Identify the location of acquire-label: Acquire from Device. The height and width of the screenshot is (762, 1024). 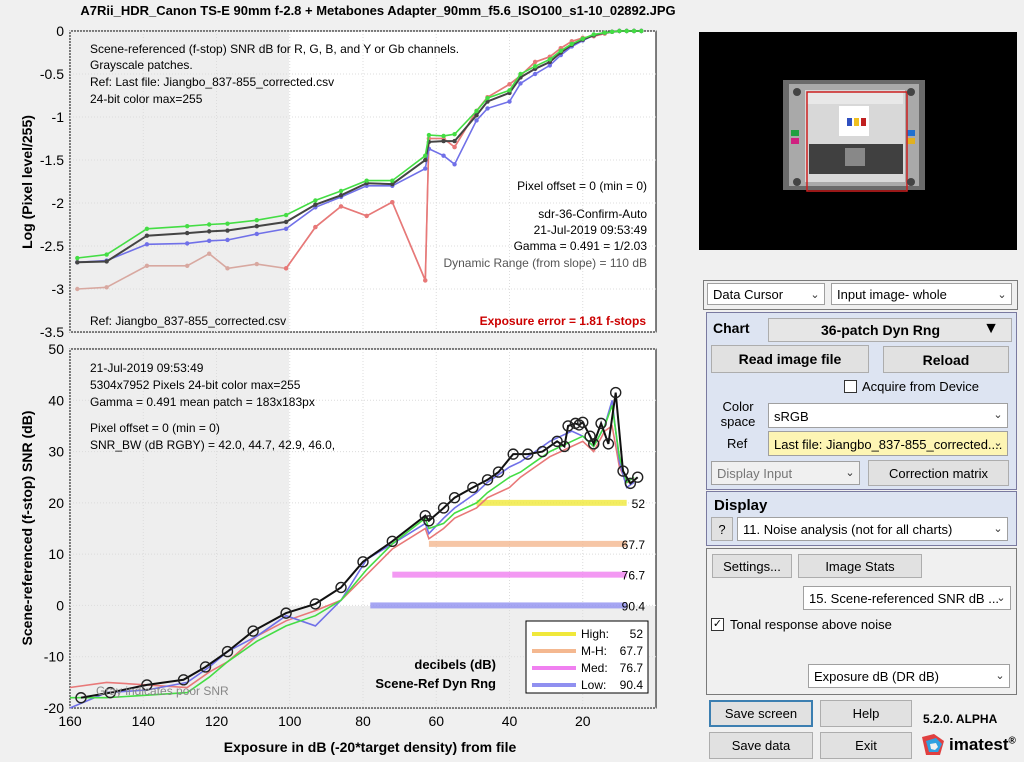
(921, 386).